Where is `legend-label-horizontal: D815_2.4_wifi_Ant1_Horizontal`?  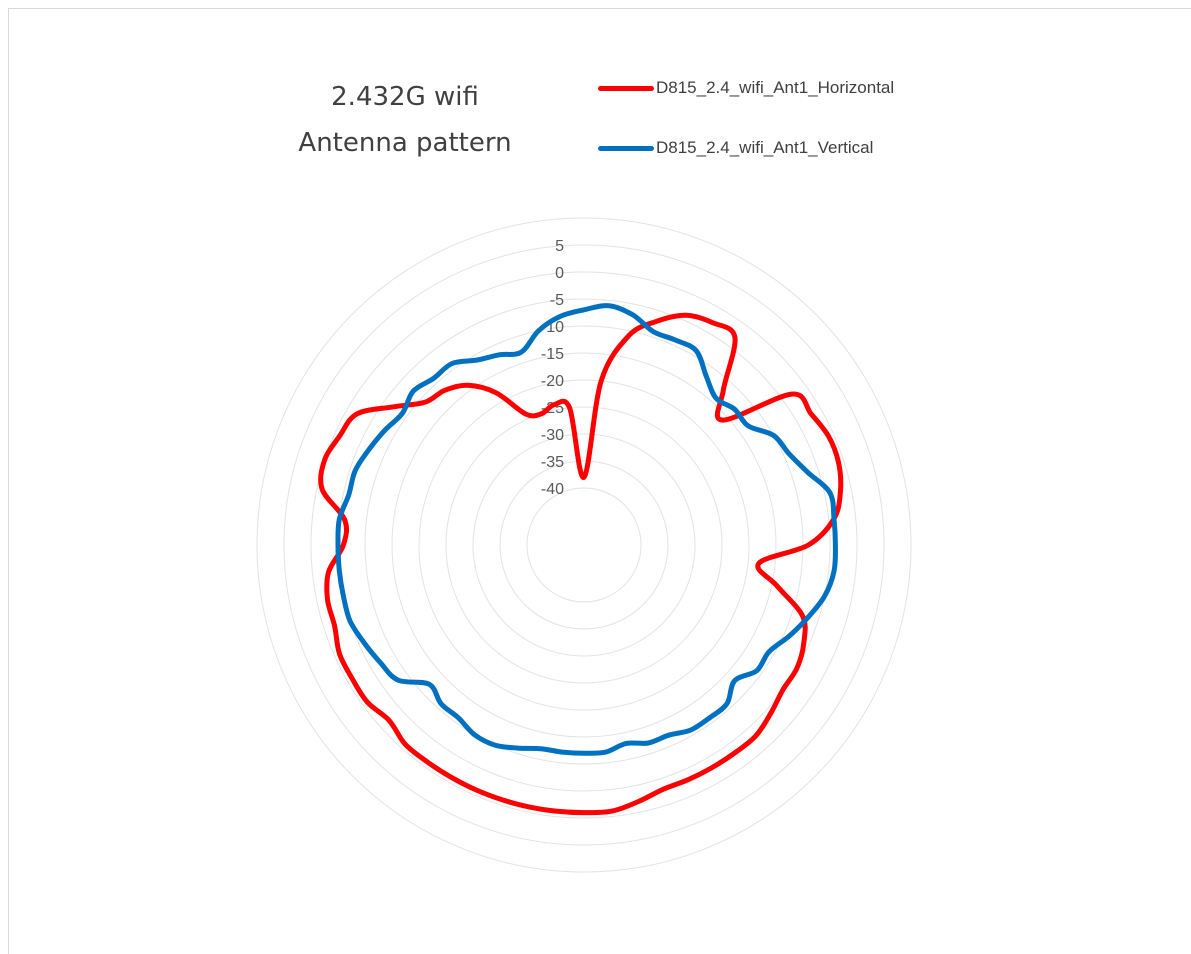
legend-label-horizontal: D815_2.4_wifi_Ant1_Horizontal is located at coordinates (775, 87).